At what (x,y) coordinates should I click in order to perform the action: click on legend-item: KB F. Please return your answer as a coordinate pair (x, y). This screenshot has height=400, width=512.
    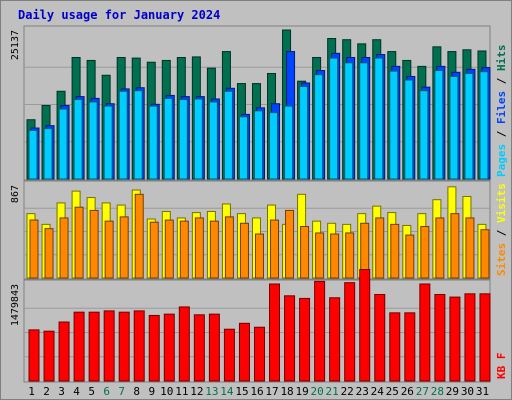
    Looking at the image, I should click on (501, 366).